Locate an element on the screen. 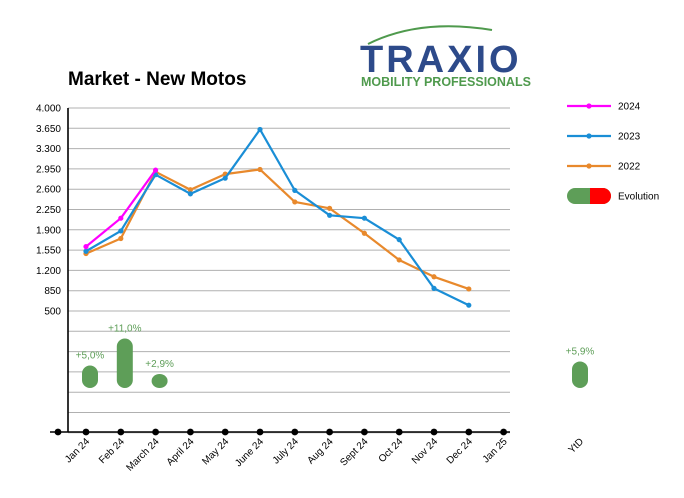  x-tick-label: Oct 24 is located at coordinates (391, 450).